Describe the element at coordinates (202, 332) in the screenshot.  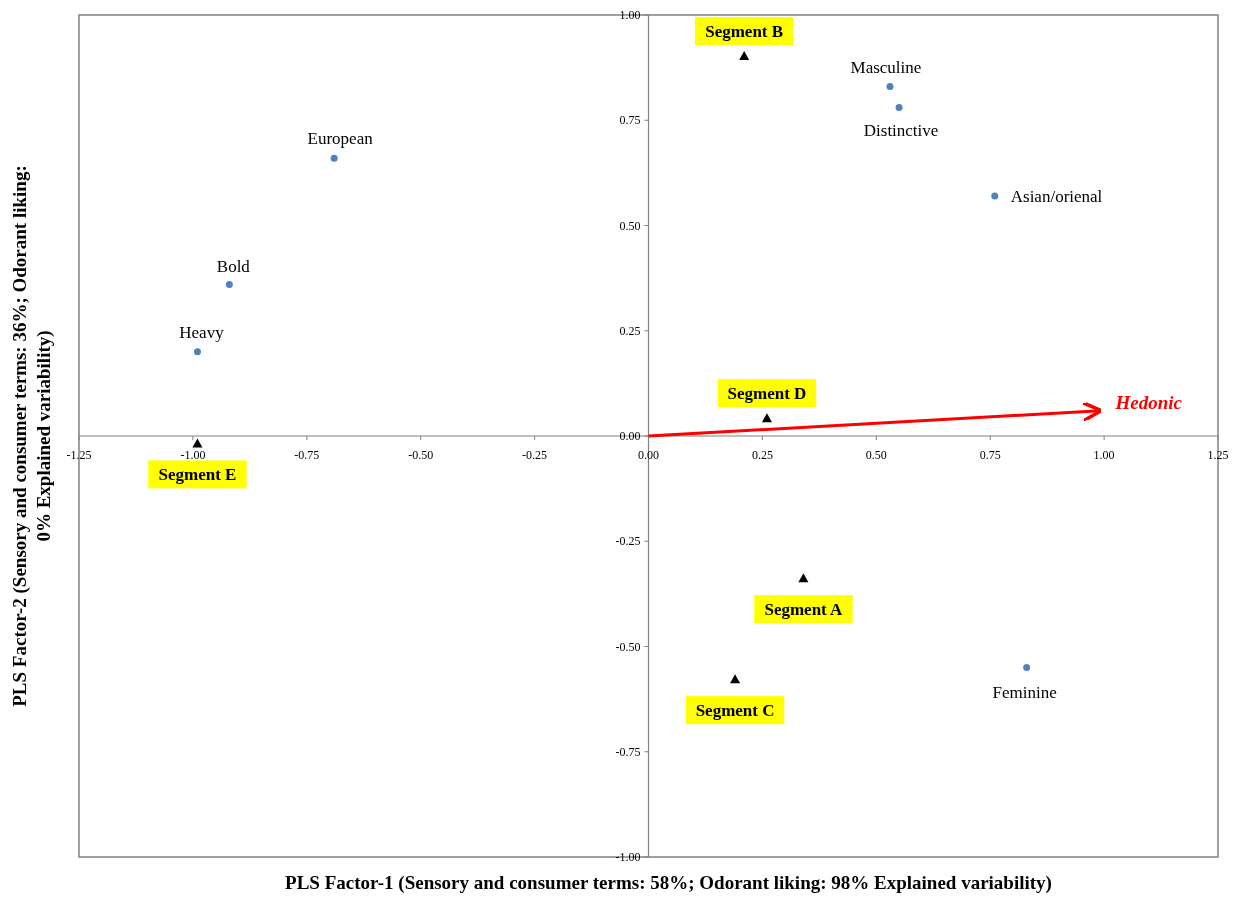
I see `annotation: Heavy` at that location.